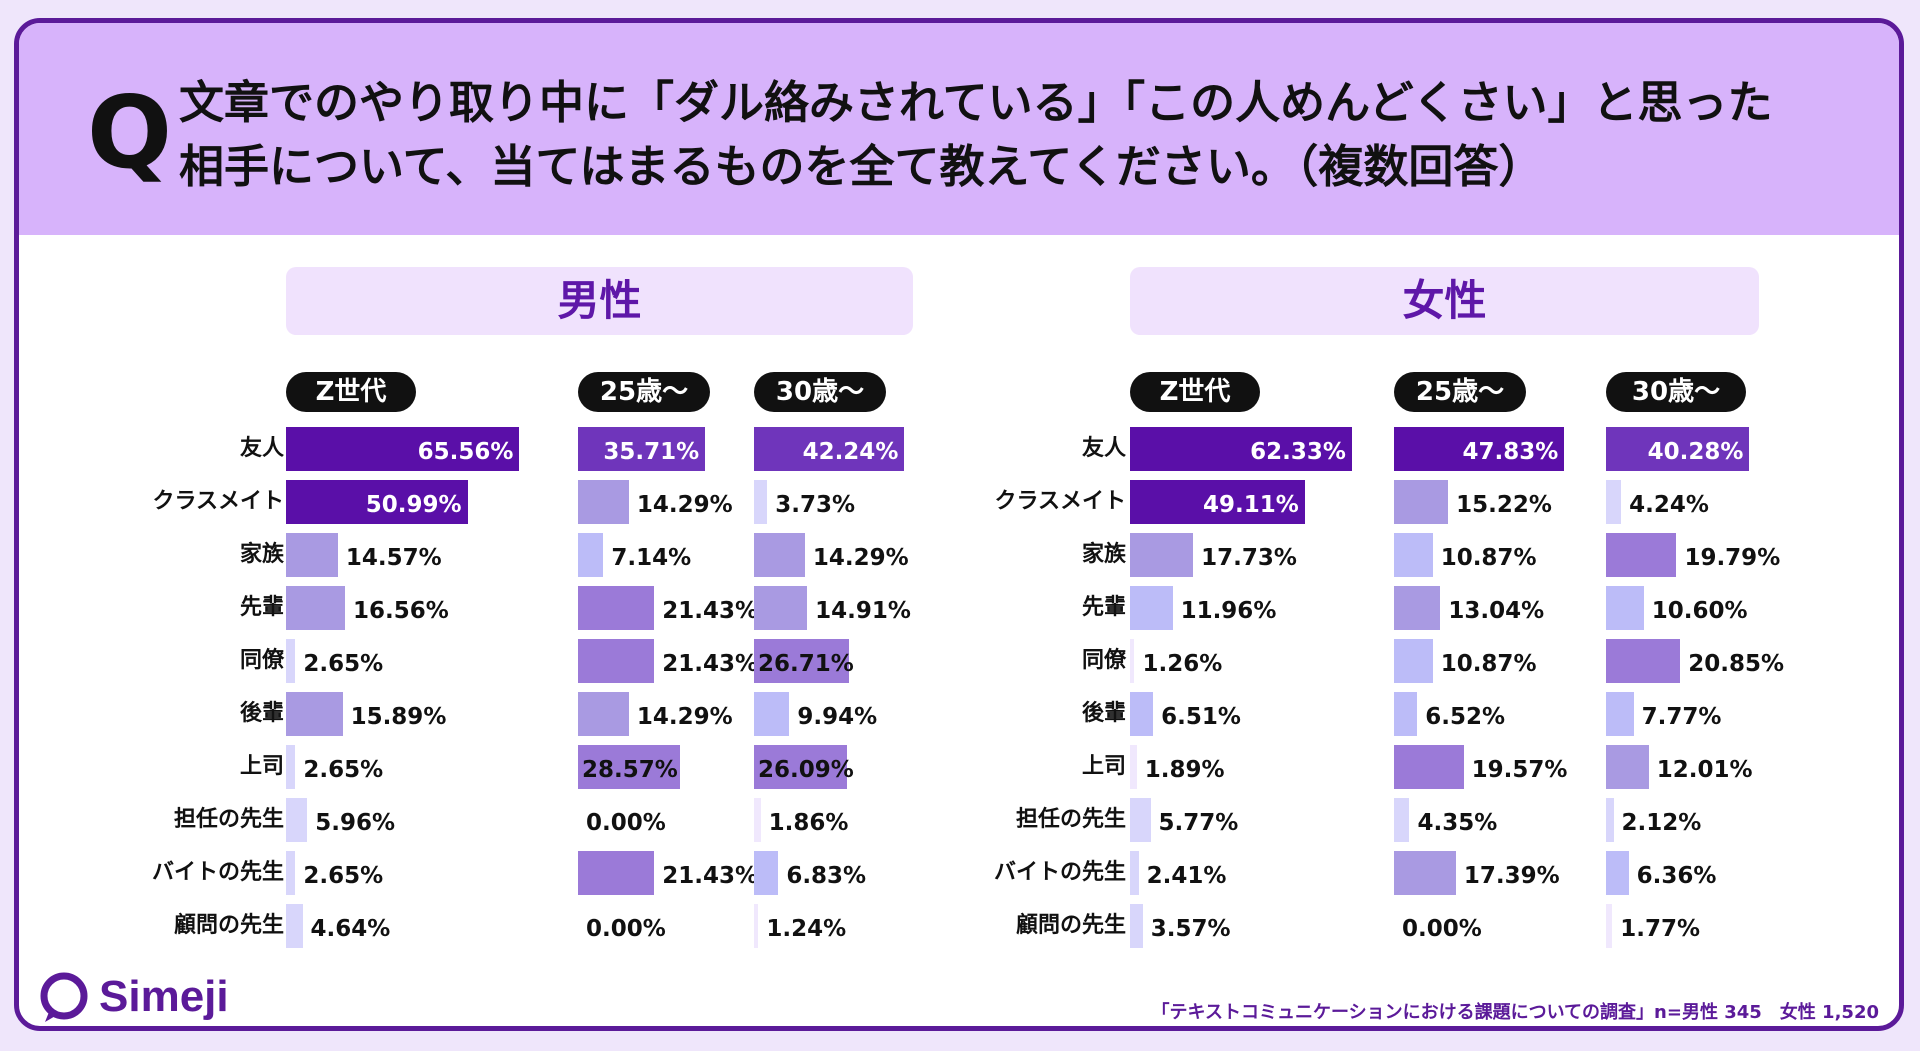  I want to click on category-label: 先輩, so click(1103, 607).